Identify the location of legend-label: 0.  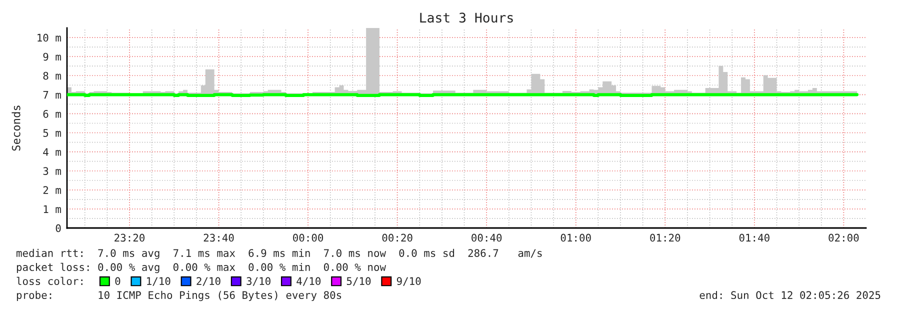
(117, 281).